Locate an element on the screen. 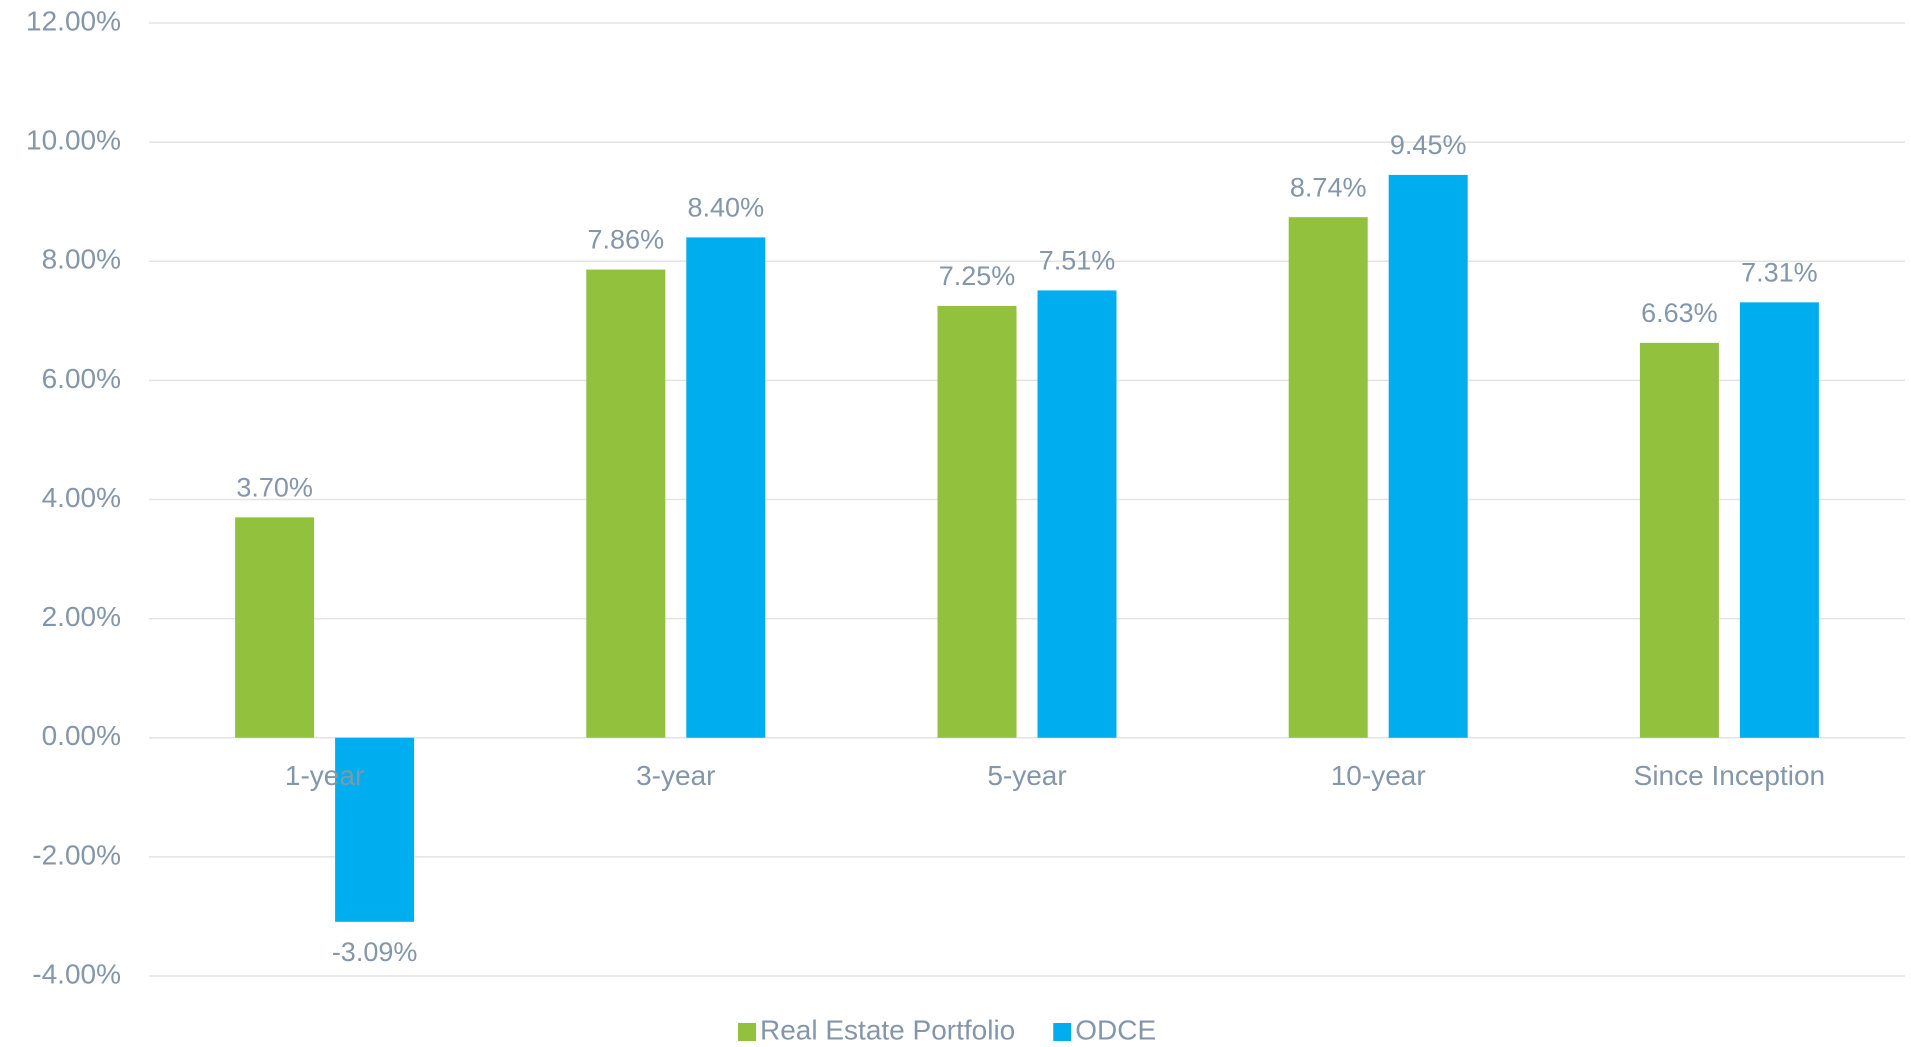 This screenshot has height=1047, width=1911. x-tick-label: 5-year is located at coordinates (1026, 775).